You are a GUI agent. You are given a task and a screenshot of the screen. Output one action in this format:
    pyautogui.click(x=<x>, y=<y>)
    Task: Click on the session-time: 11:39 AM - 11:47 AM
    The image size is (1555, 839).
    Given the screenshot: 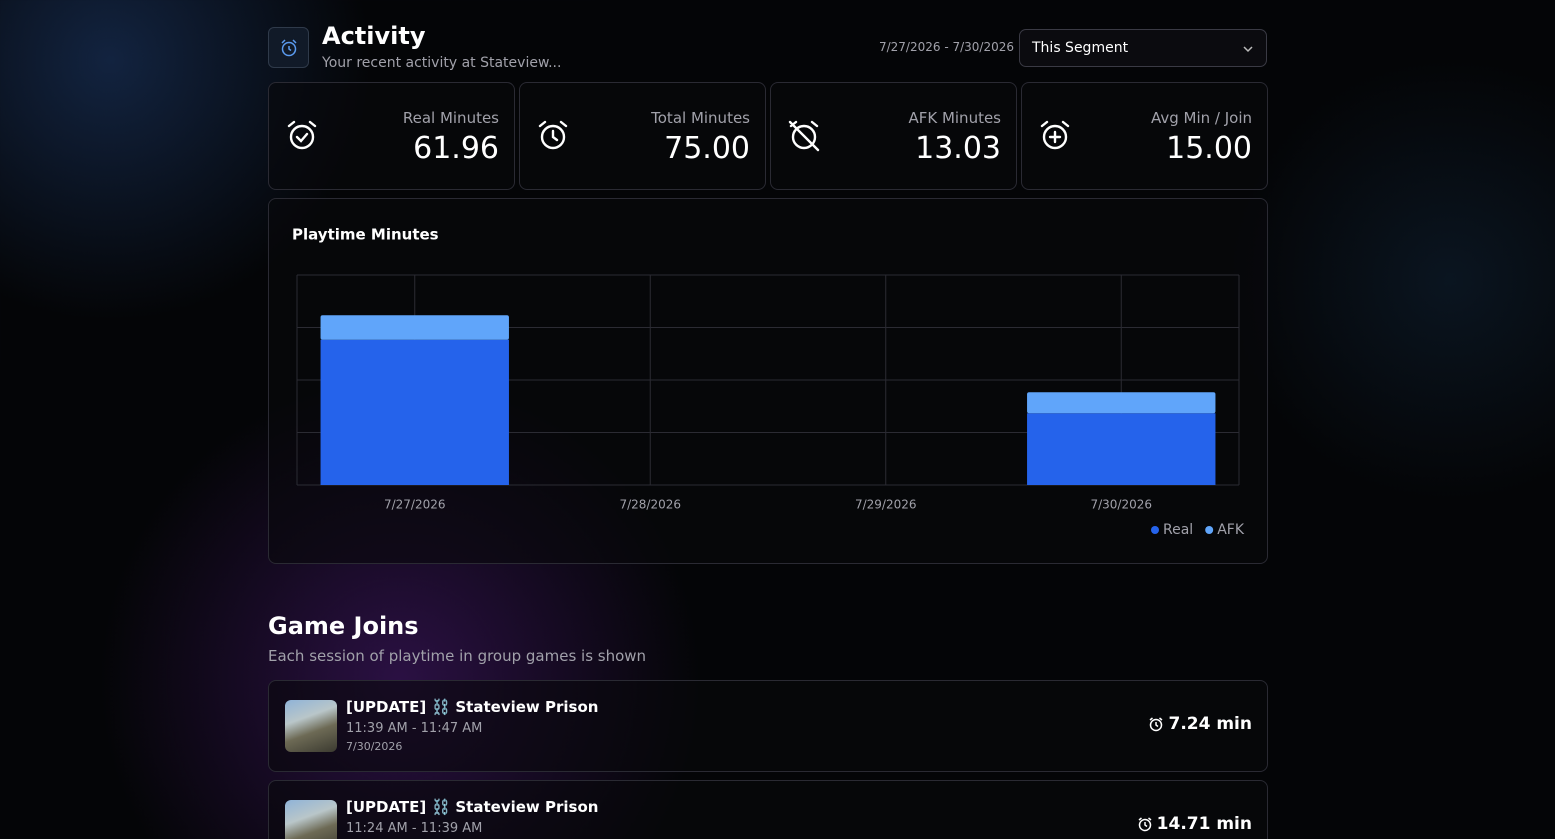 What is the action you would take?
    pyautogui.click(x=414, y=728)
    